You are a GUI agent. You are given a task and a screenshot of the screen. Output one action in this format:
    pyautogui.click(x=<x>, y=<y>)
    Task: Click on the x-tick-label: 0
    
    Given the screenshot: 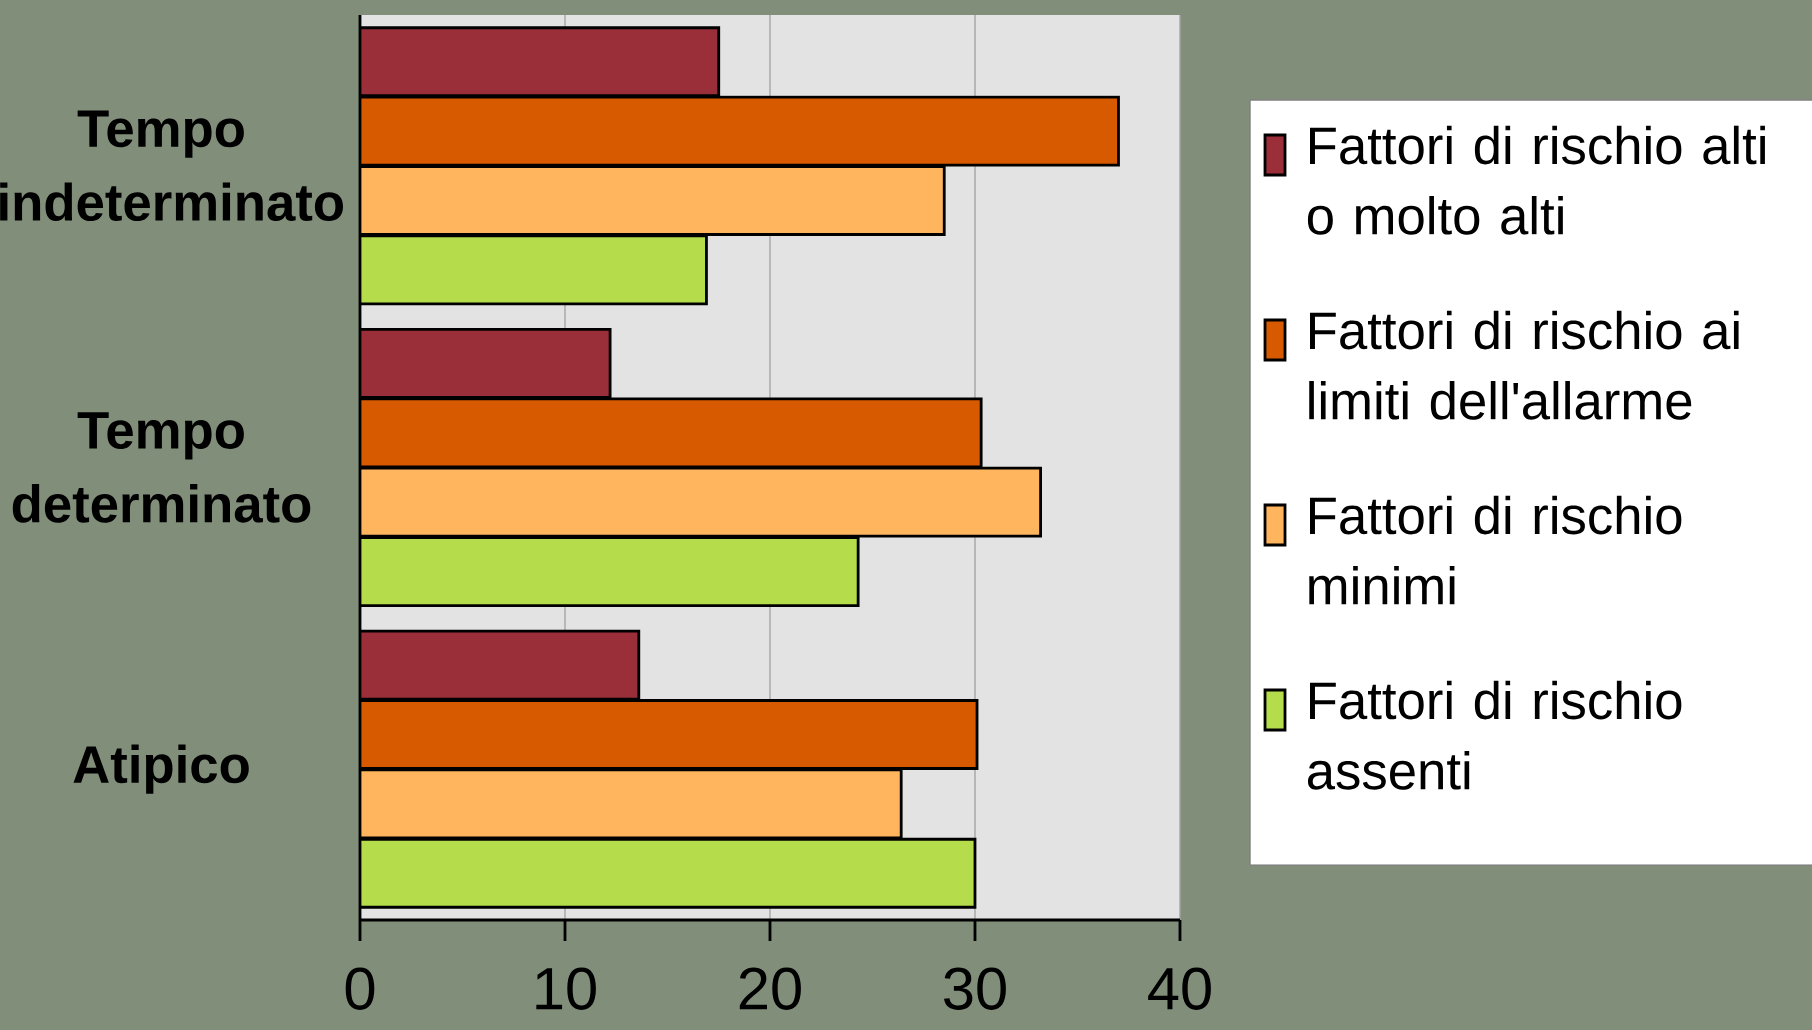 What is the action you would take?
    pyautogui.click(x=360, y=988)
    